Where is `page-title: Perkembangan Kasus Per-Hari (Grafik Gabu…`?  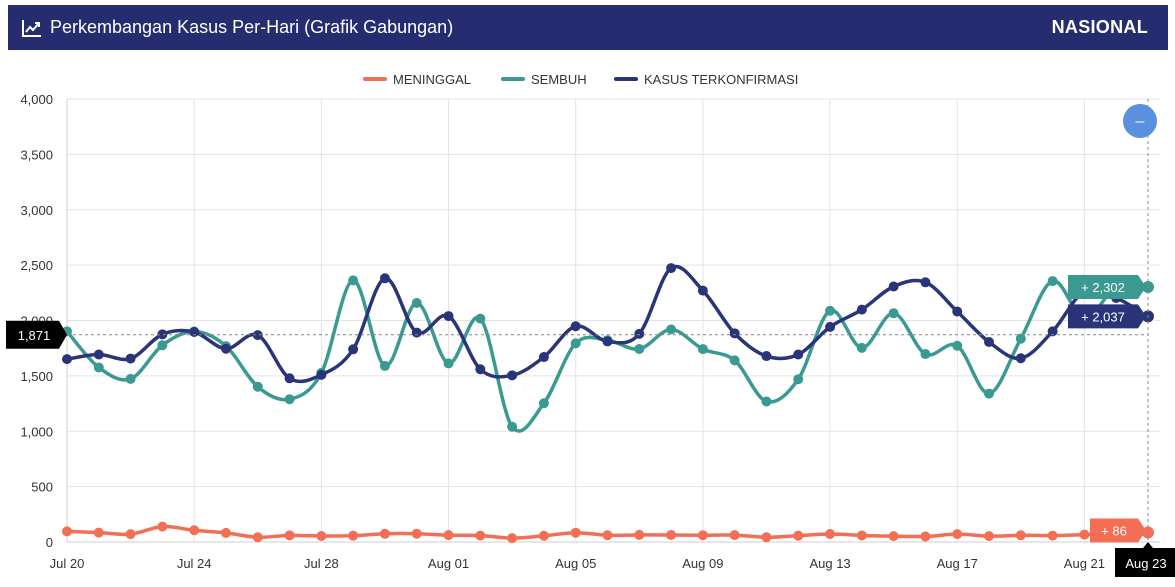 page-title: Perkembangan Kasus Per-Hari (Grafik Gabu… is located at coordinates (252, 27).